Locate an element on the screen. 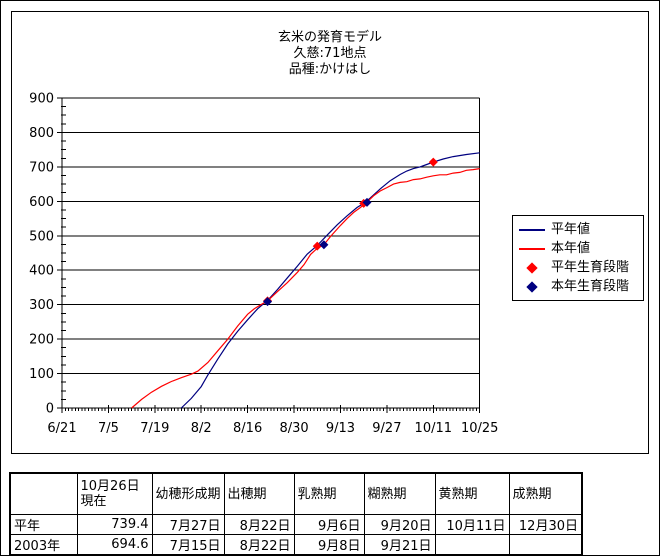  header-cell-current-date: 10月26日現在 is located at coordinates (114, 493).